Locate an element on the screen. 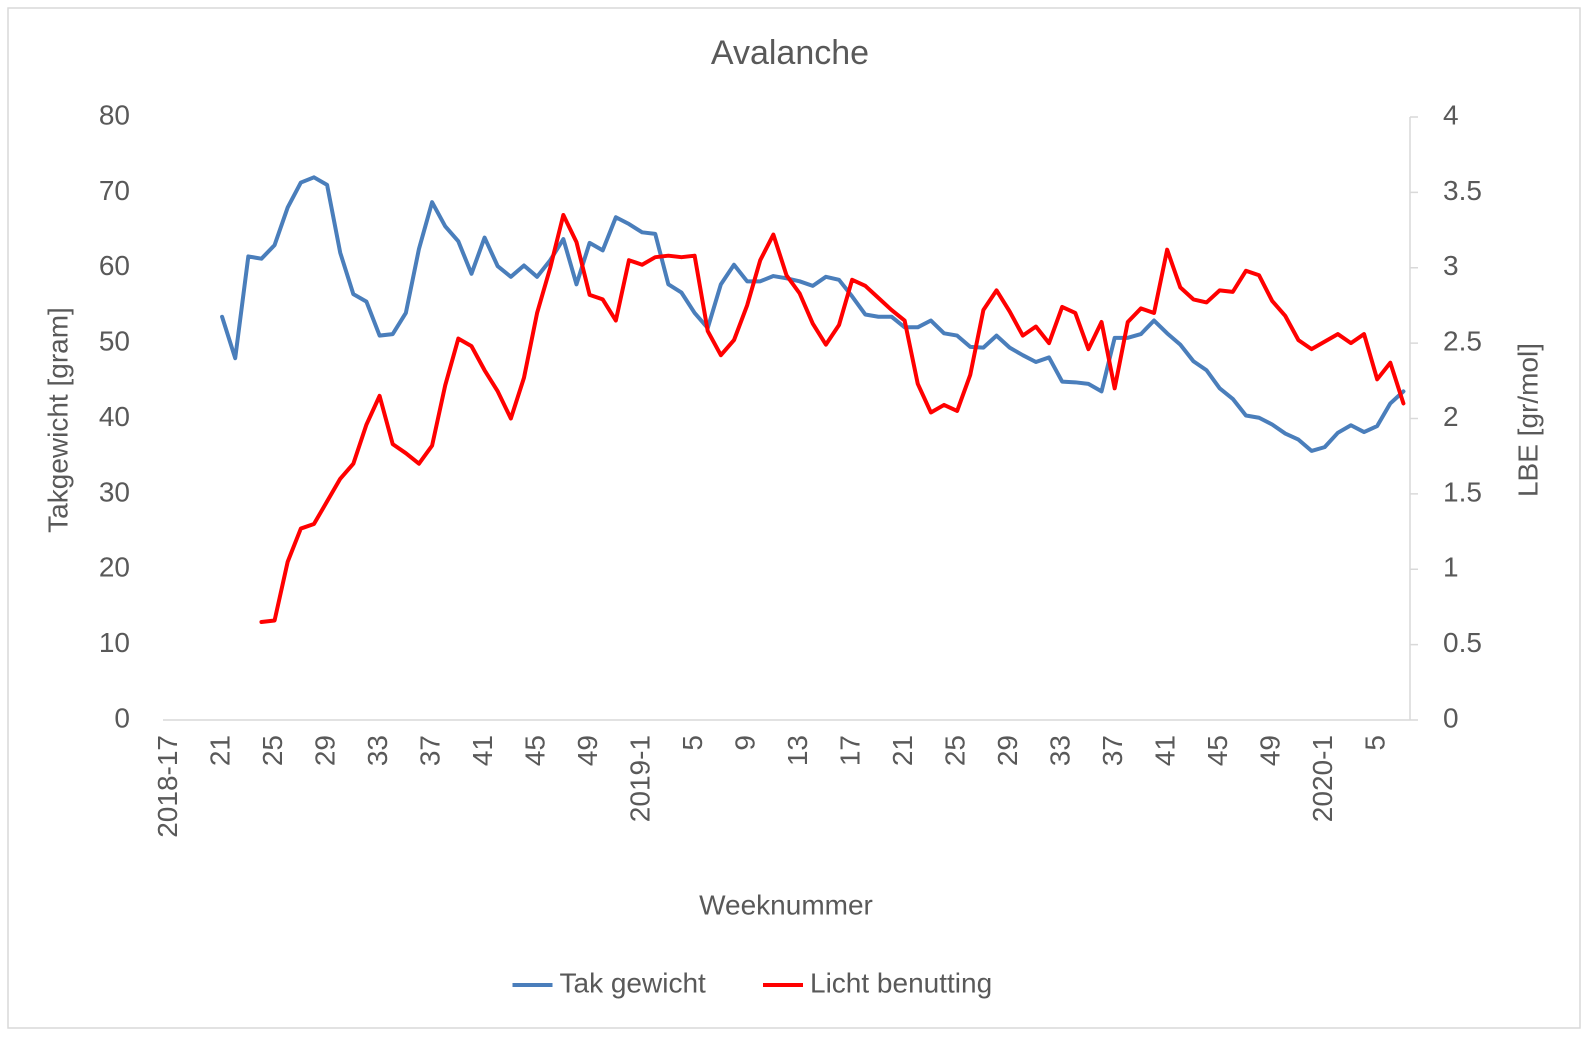  x-tick-label: 17 is located at coordinates (850, 750).